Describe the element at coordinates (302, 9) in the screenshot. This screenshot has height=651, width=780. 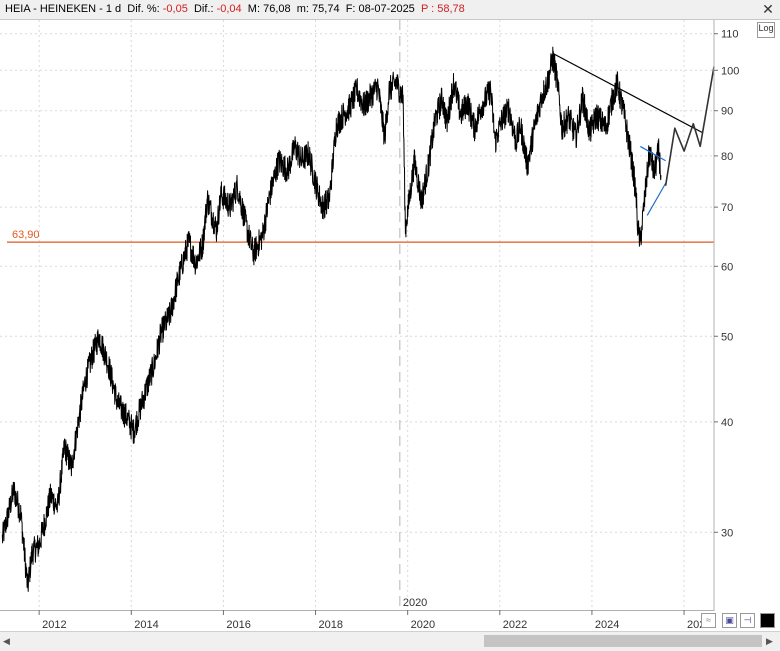
I see `min-label: m:` at that location.